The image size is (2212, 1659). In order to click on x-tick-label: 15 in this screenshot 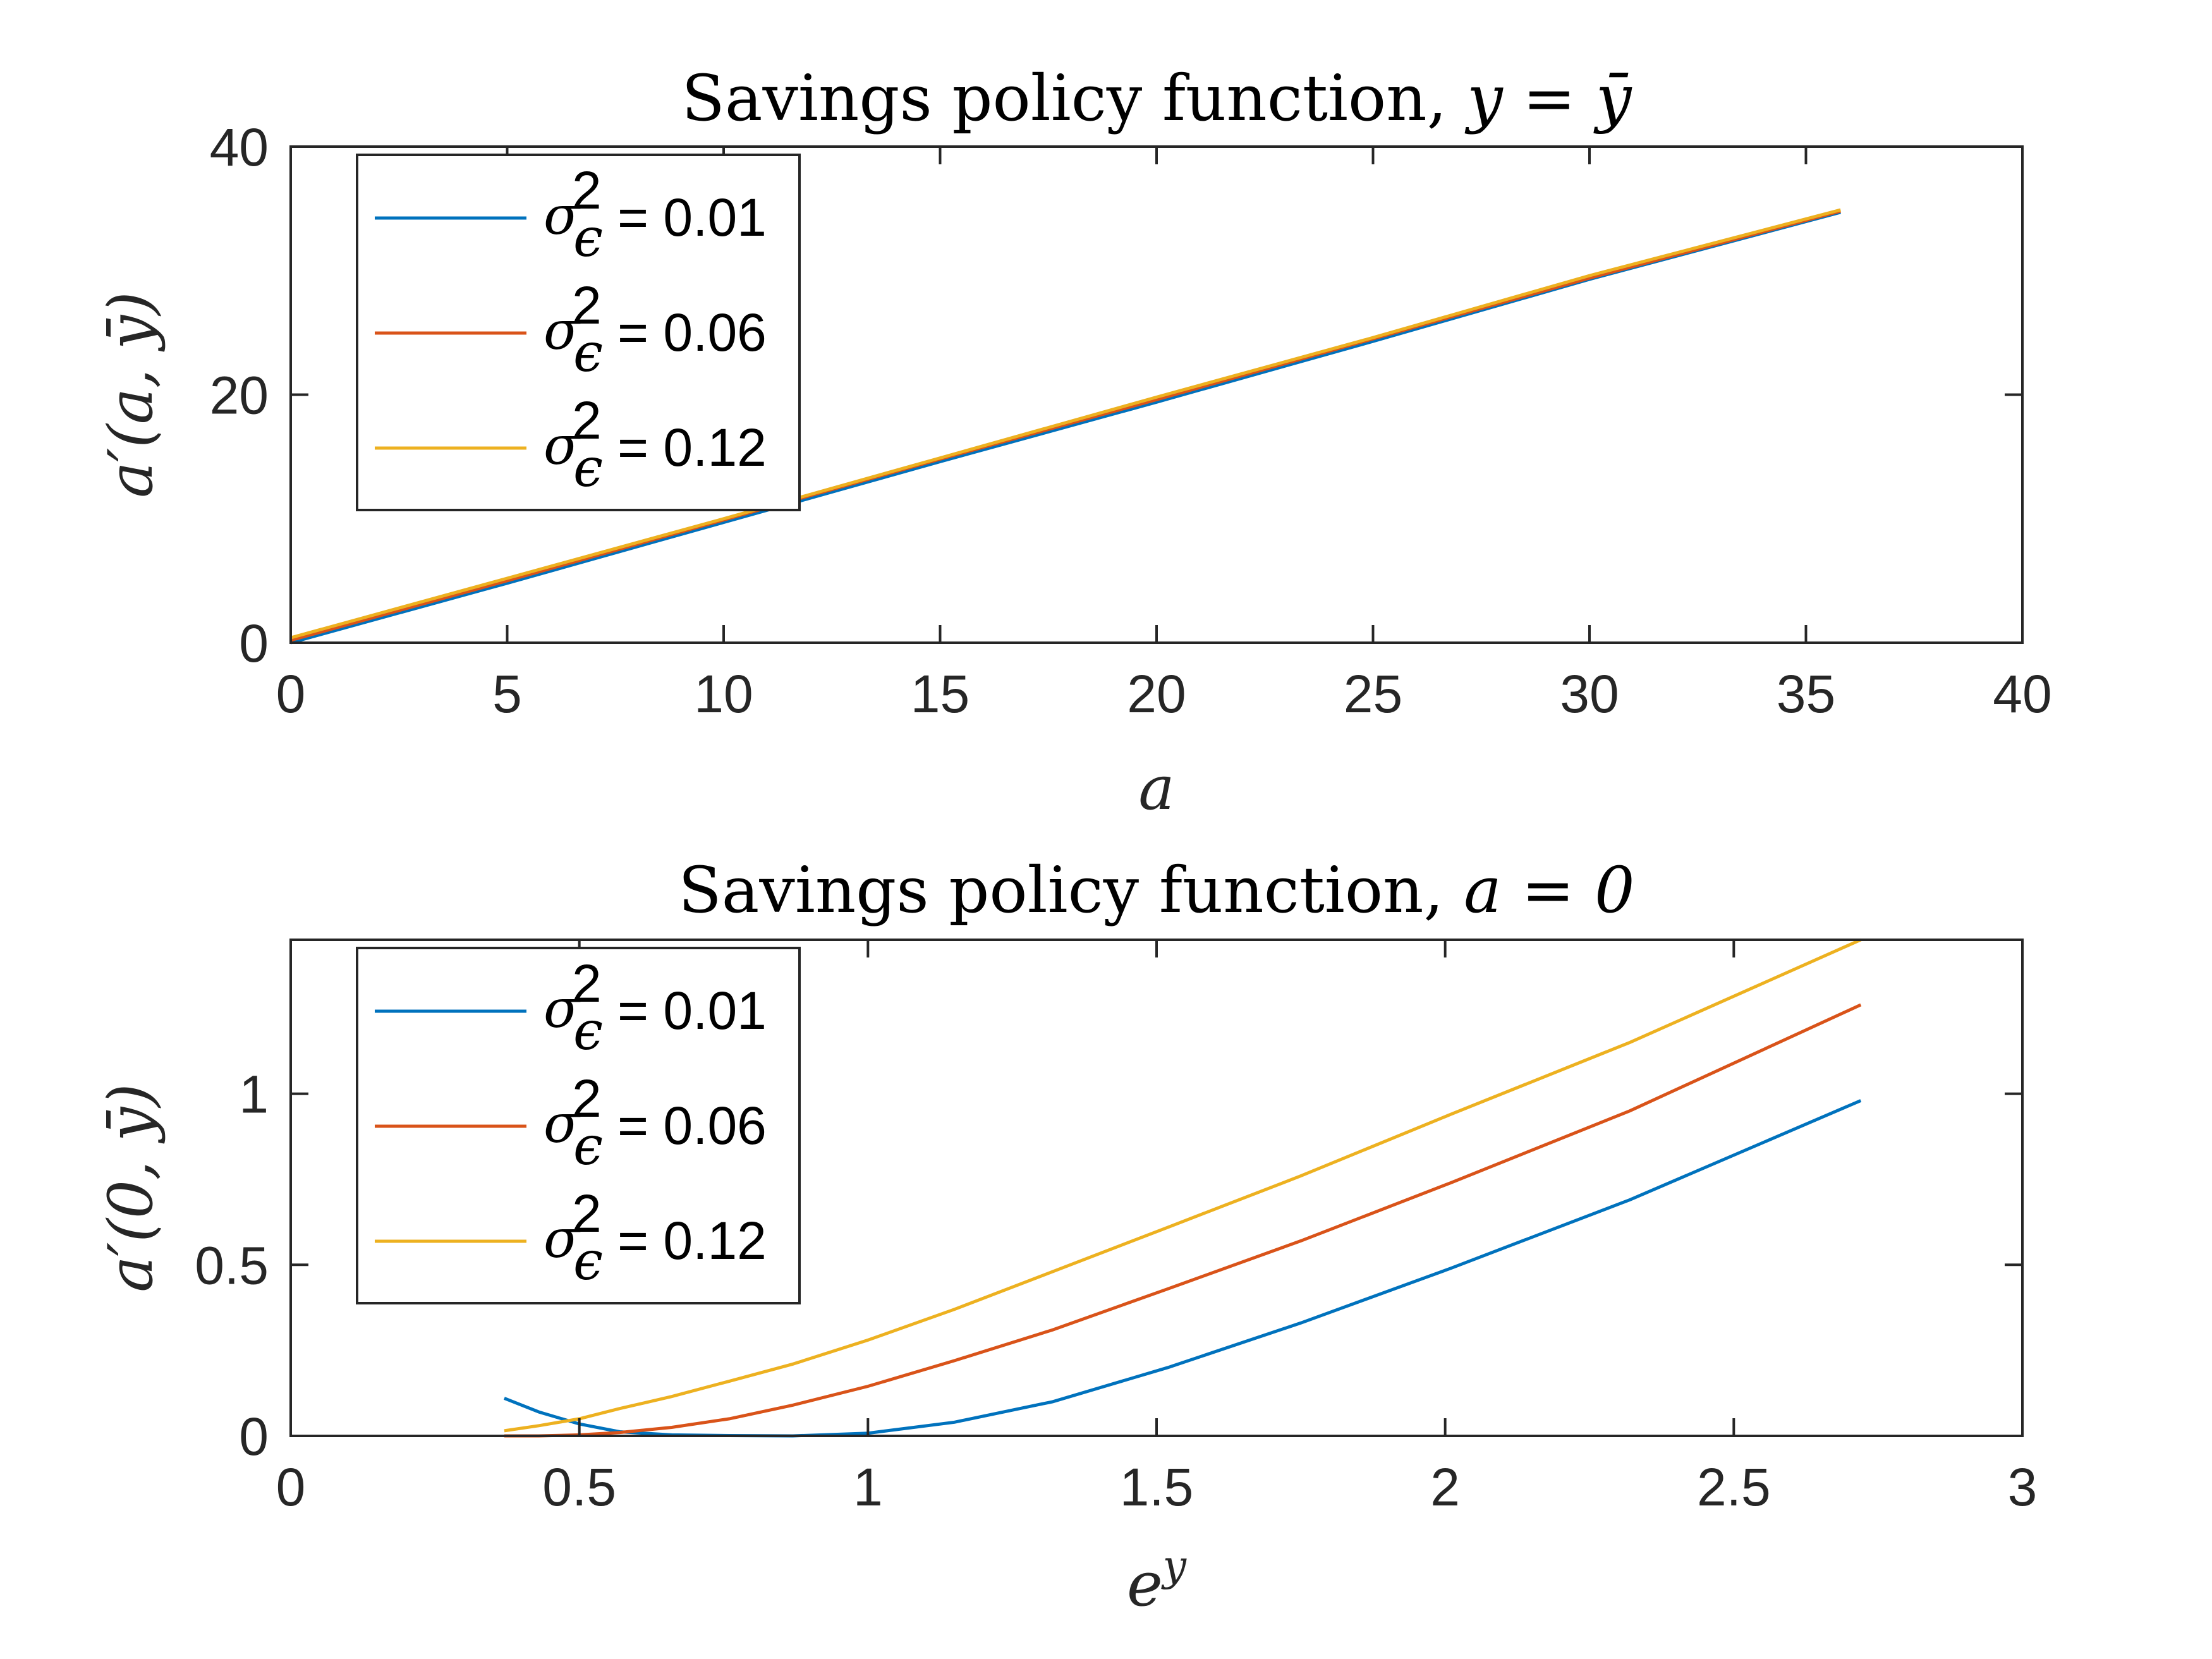, I will do `click(940, 694)`.